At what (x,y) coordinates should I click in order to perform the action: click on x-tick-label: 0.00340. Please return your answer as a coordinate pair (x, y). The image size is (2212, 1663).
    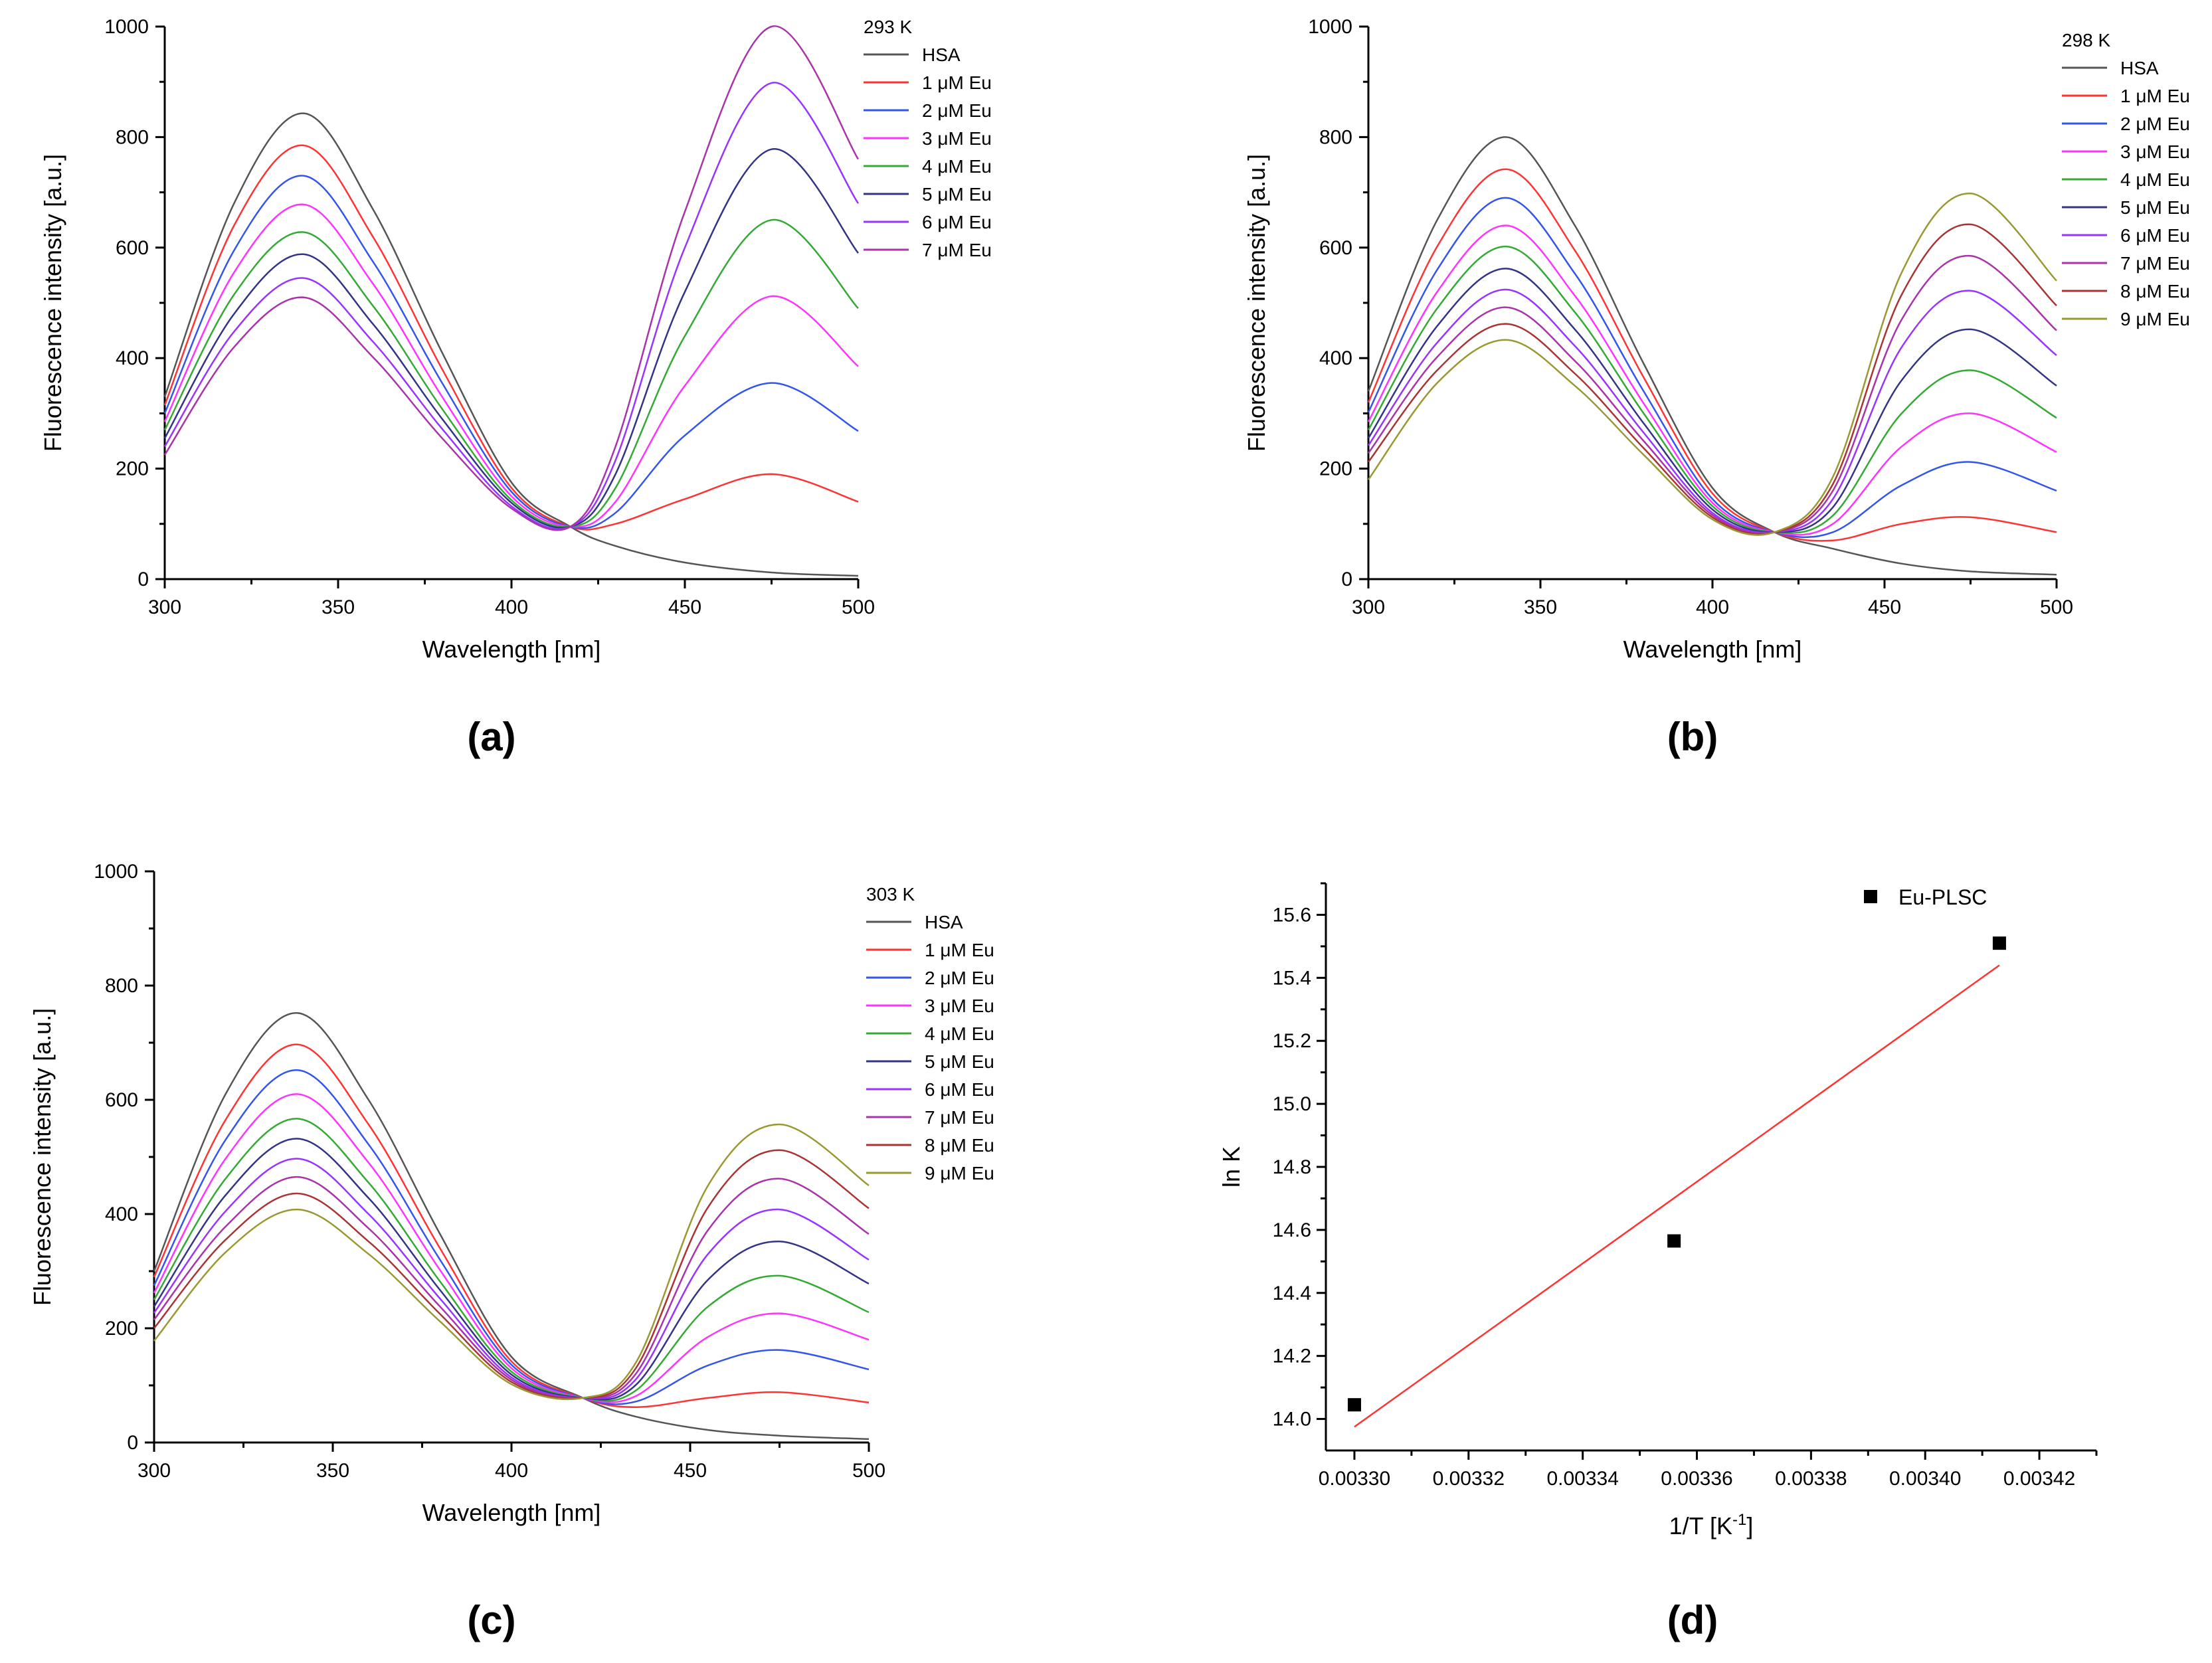
    Looking at the image, I should click on (1925, 1479).